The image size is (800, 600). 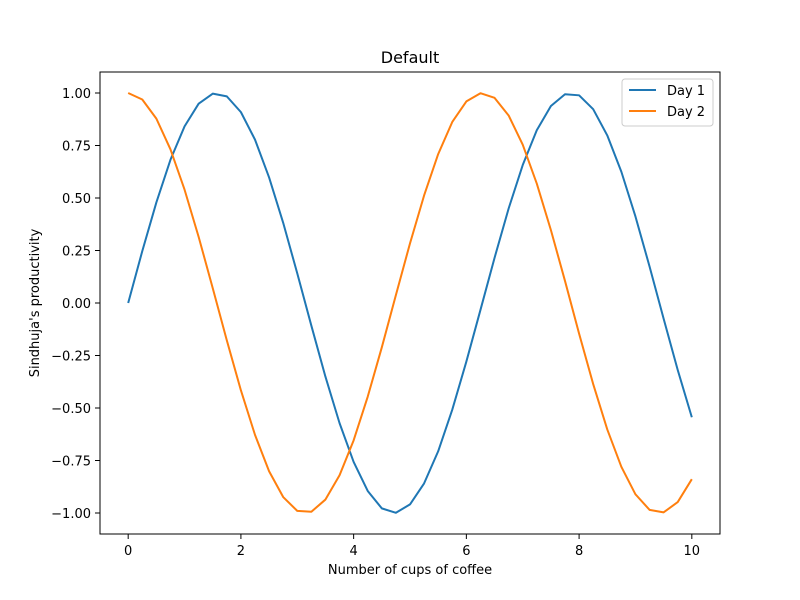 What do you see at coordinates (410, 570) in the screenshot?
I see `x-axis-label: Number of cups of coffee` at bounding box center [410, 570].